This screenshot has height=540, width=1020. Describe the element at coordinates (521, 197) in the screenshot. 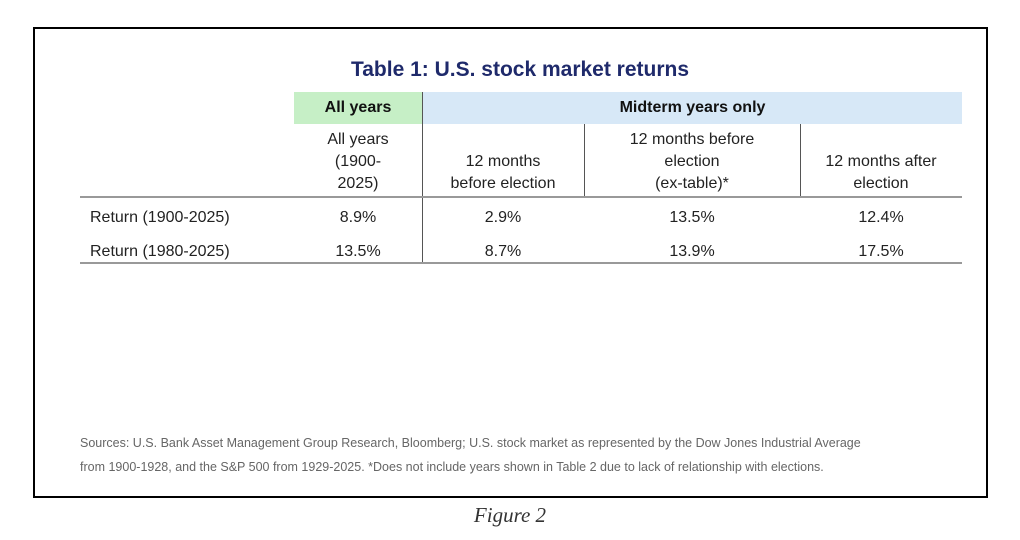

I see `header-rule` at that location.